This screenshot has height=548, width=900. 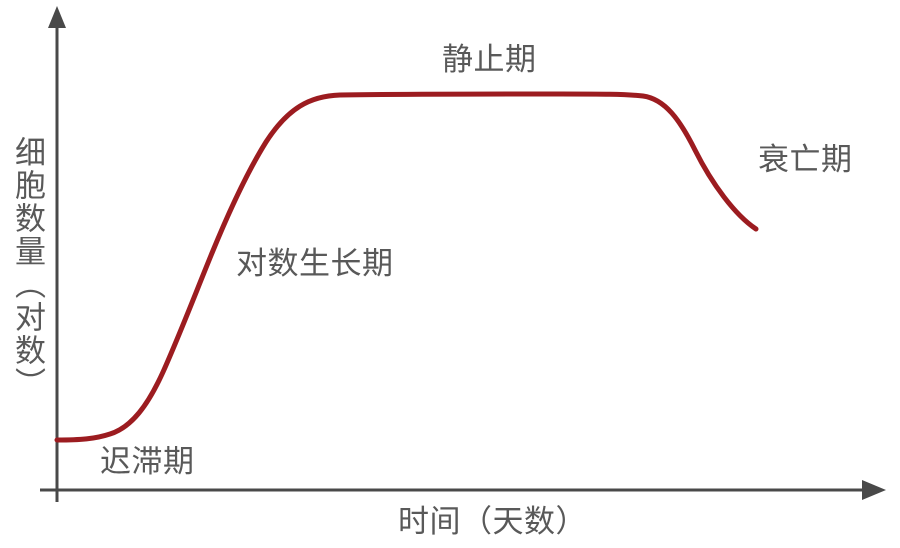 What do you see at coordinates (874, 490) in the screenshot?
I see `x-axis-arrow-icon` at bounding box center [874, 490].